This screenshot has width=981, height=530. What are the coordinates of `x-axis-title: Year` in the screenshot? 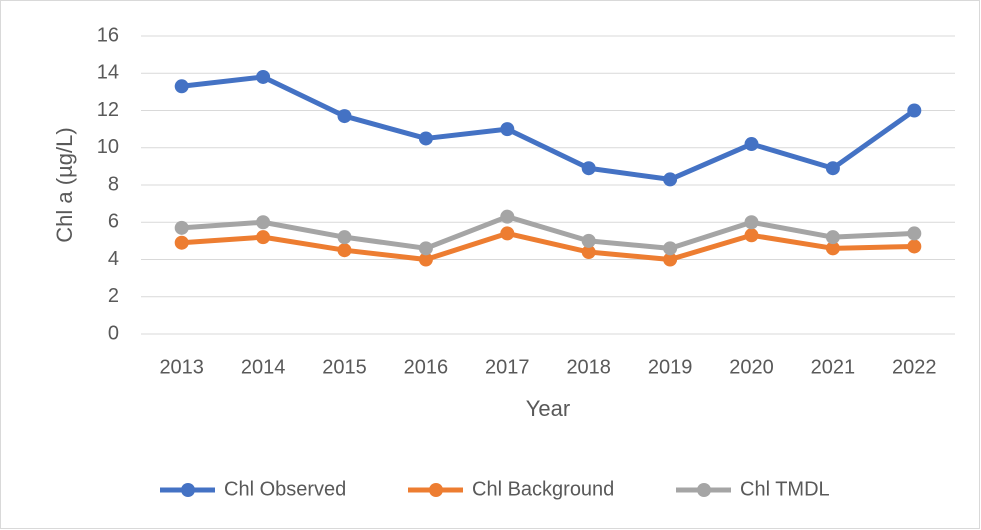 It's located at (548, 408).